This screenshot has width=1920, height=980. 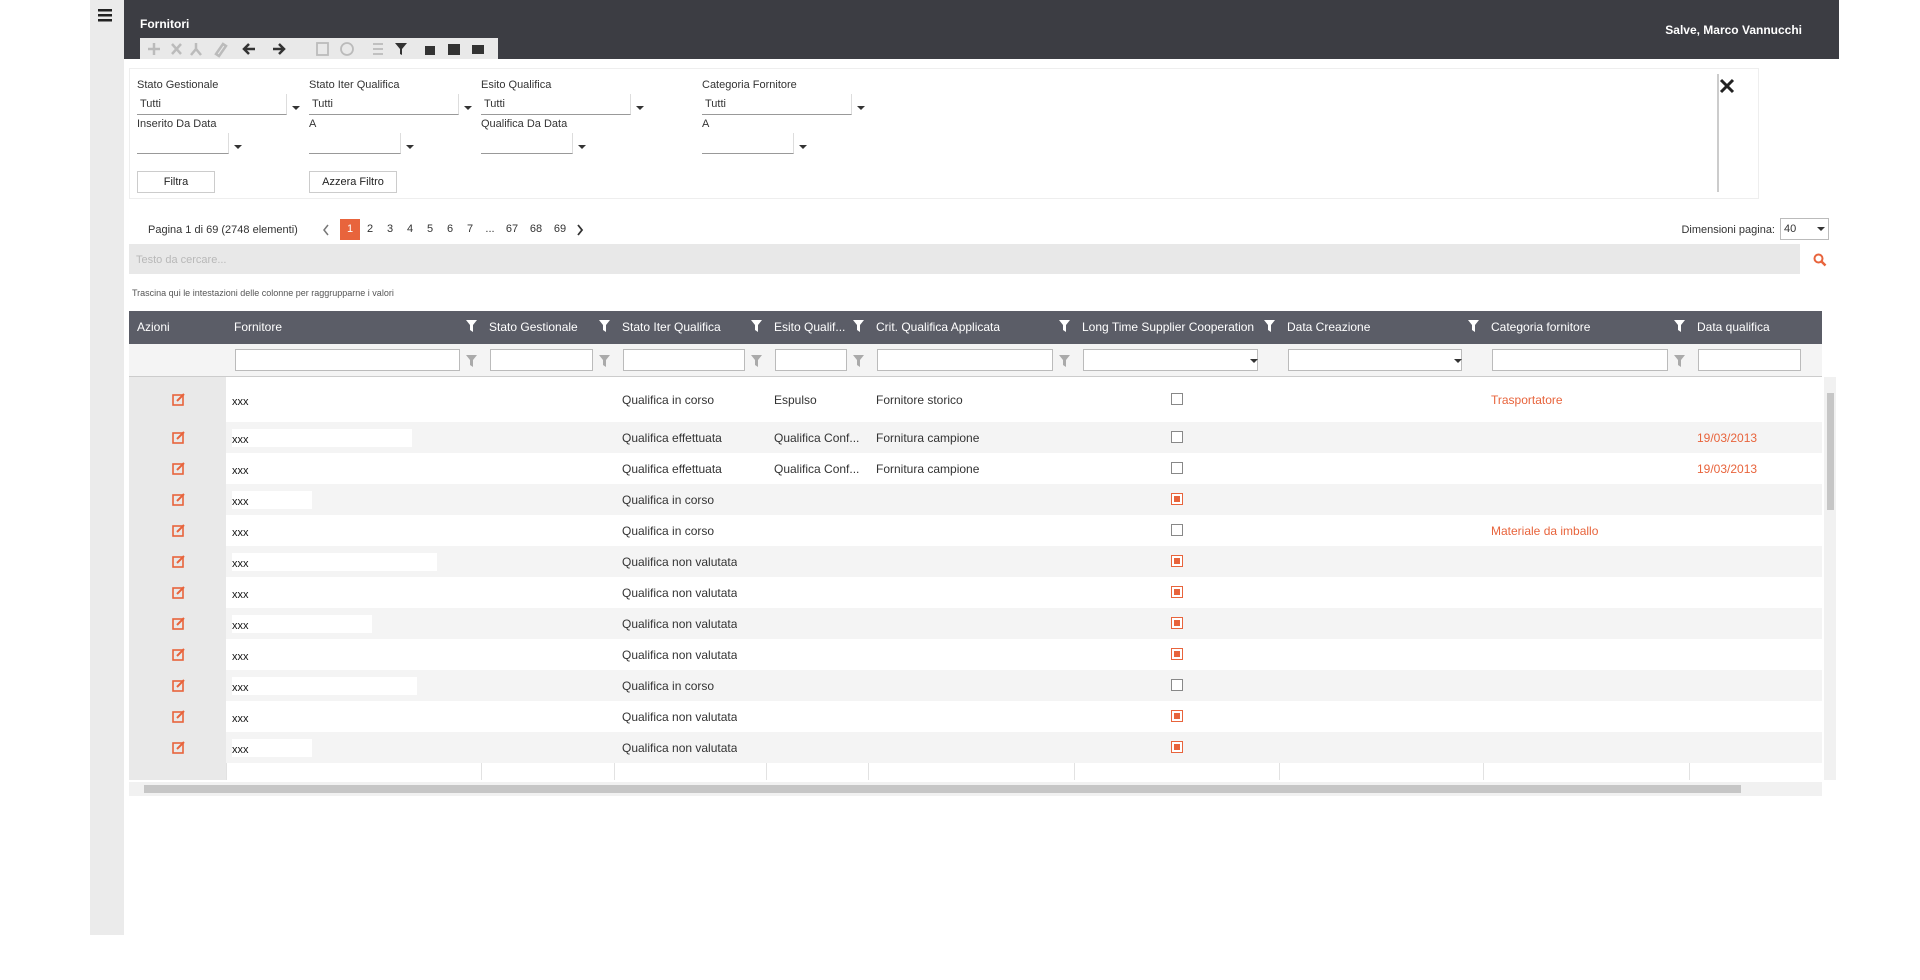 I want to click on cell-text: Fornitura campione, so click(x=928, y=437).